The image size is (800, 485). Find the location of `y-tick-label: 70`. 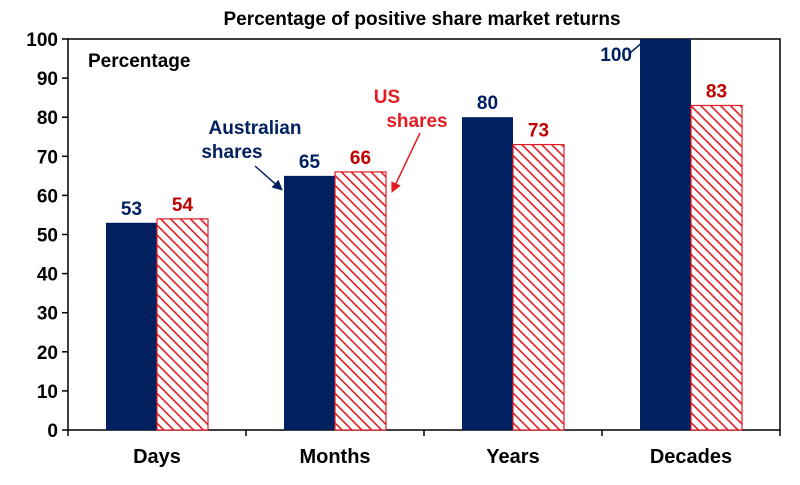

y-tick-label: 70 is located at coordinates (47, 157).